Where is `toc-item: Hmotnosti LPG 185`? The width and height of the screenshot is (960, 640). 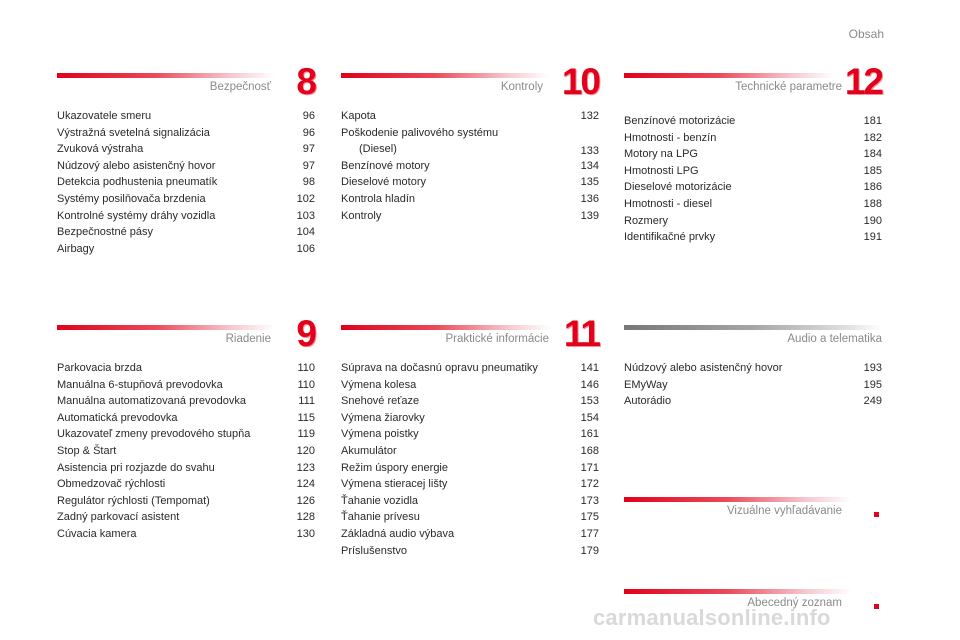
toc-item: Hmotnosti LPG 185 is located at coordinates (753, 171).